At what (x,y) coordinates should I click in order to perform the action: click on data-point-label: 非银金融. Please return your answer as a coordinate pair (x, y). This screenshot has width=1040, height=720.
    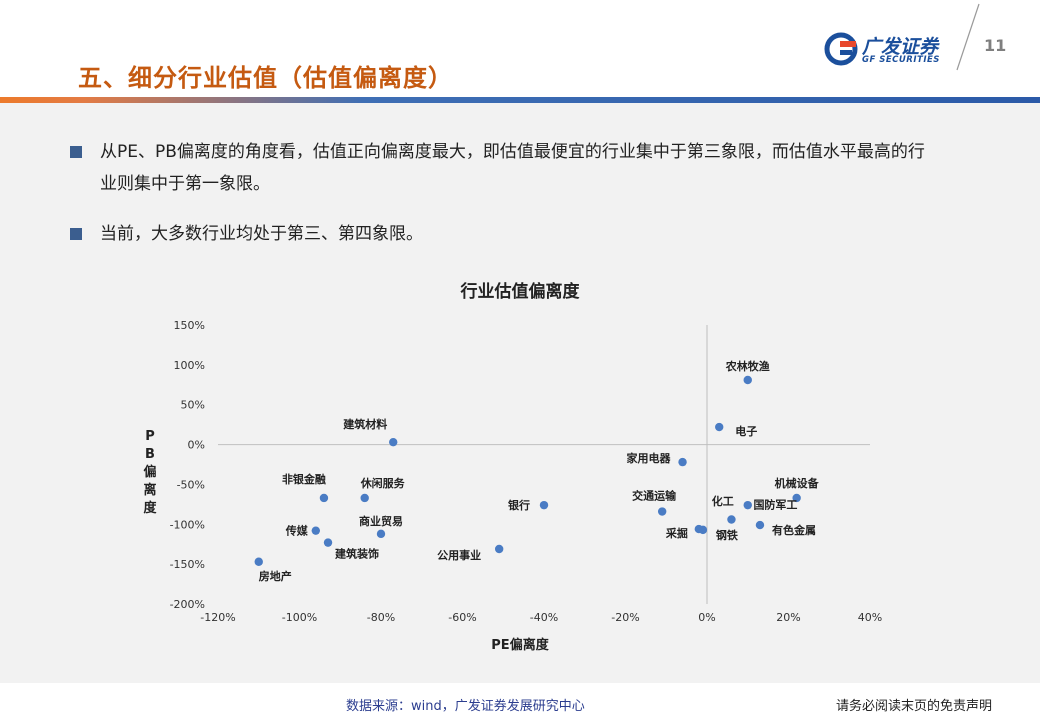
    Looking at the image, I should click on (304, 479).